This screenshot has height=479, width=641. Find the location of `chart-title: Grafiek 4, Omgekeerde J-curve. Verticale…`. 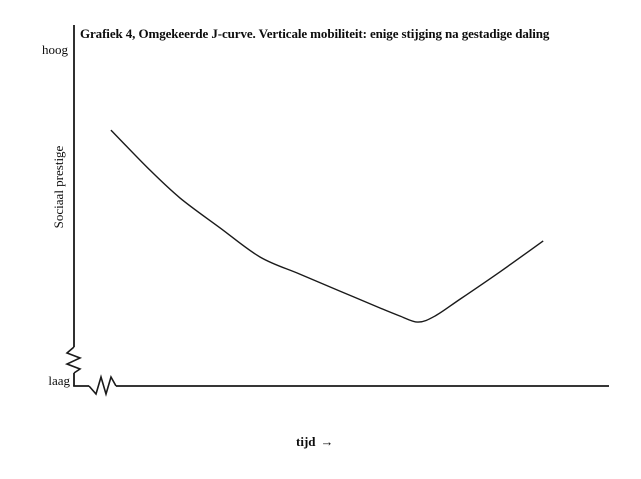

chart-title: Grafiek 4, Omgekeerde J-curve. Verticale… is located at coordinates (315, 33).